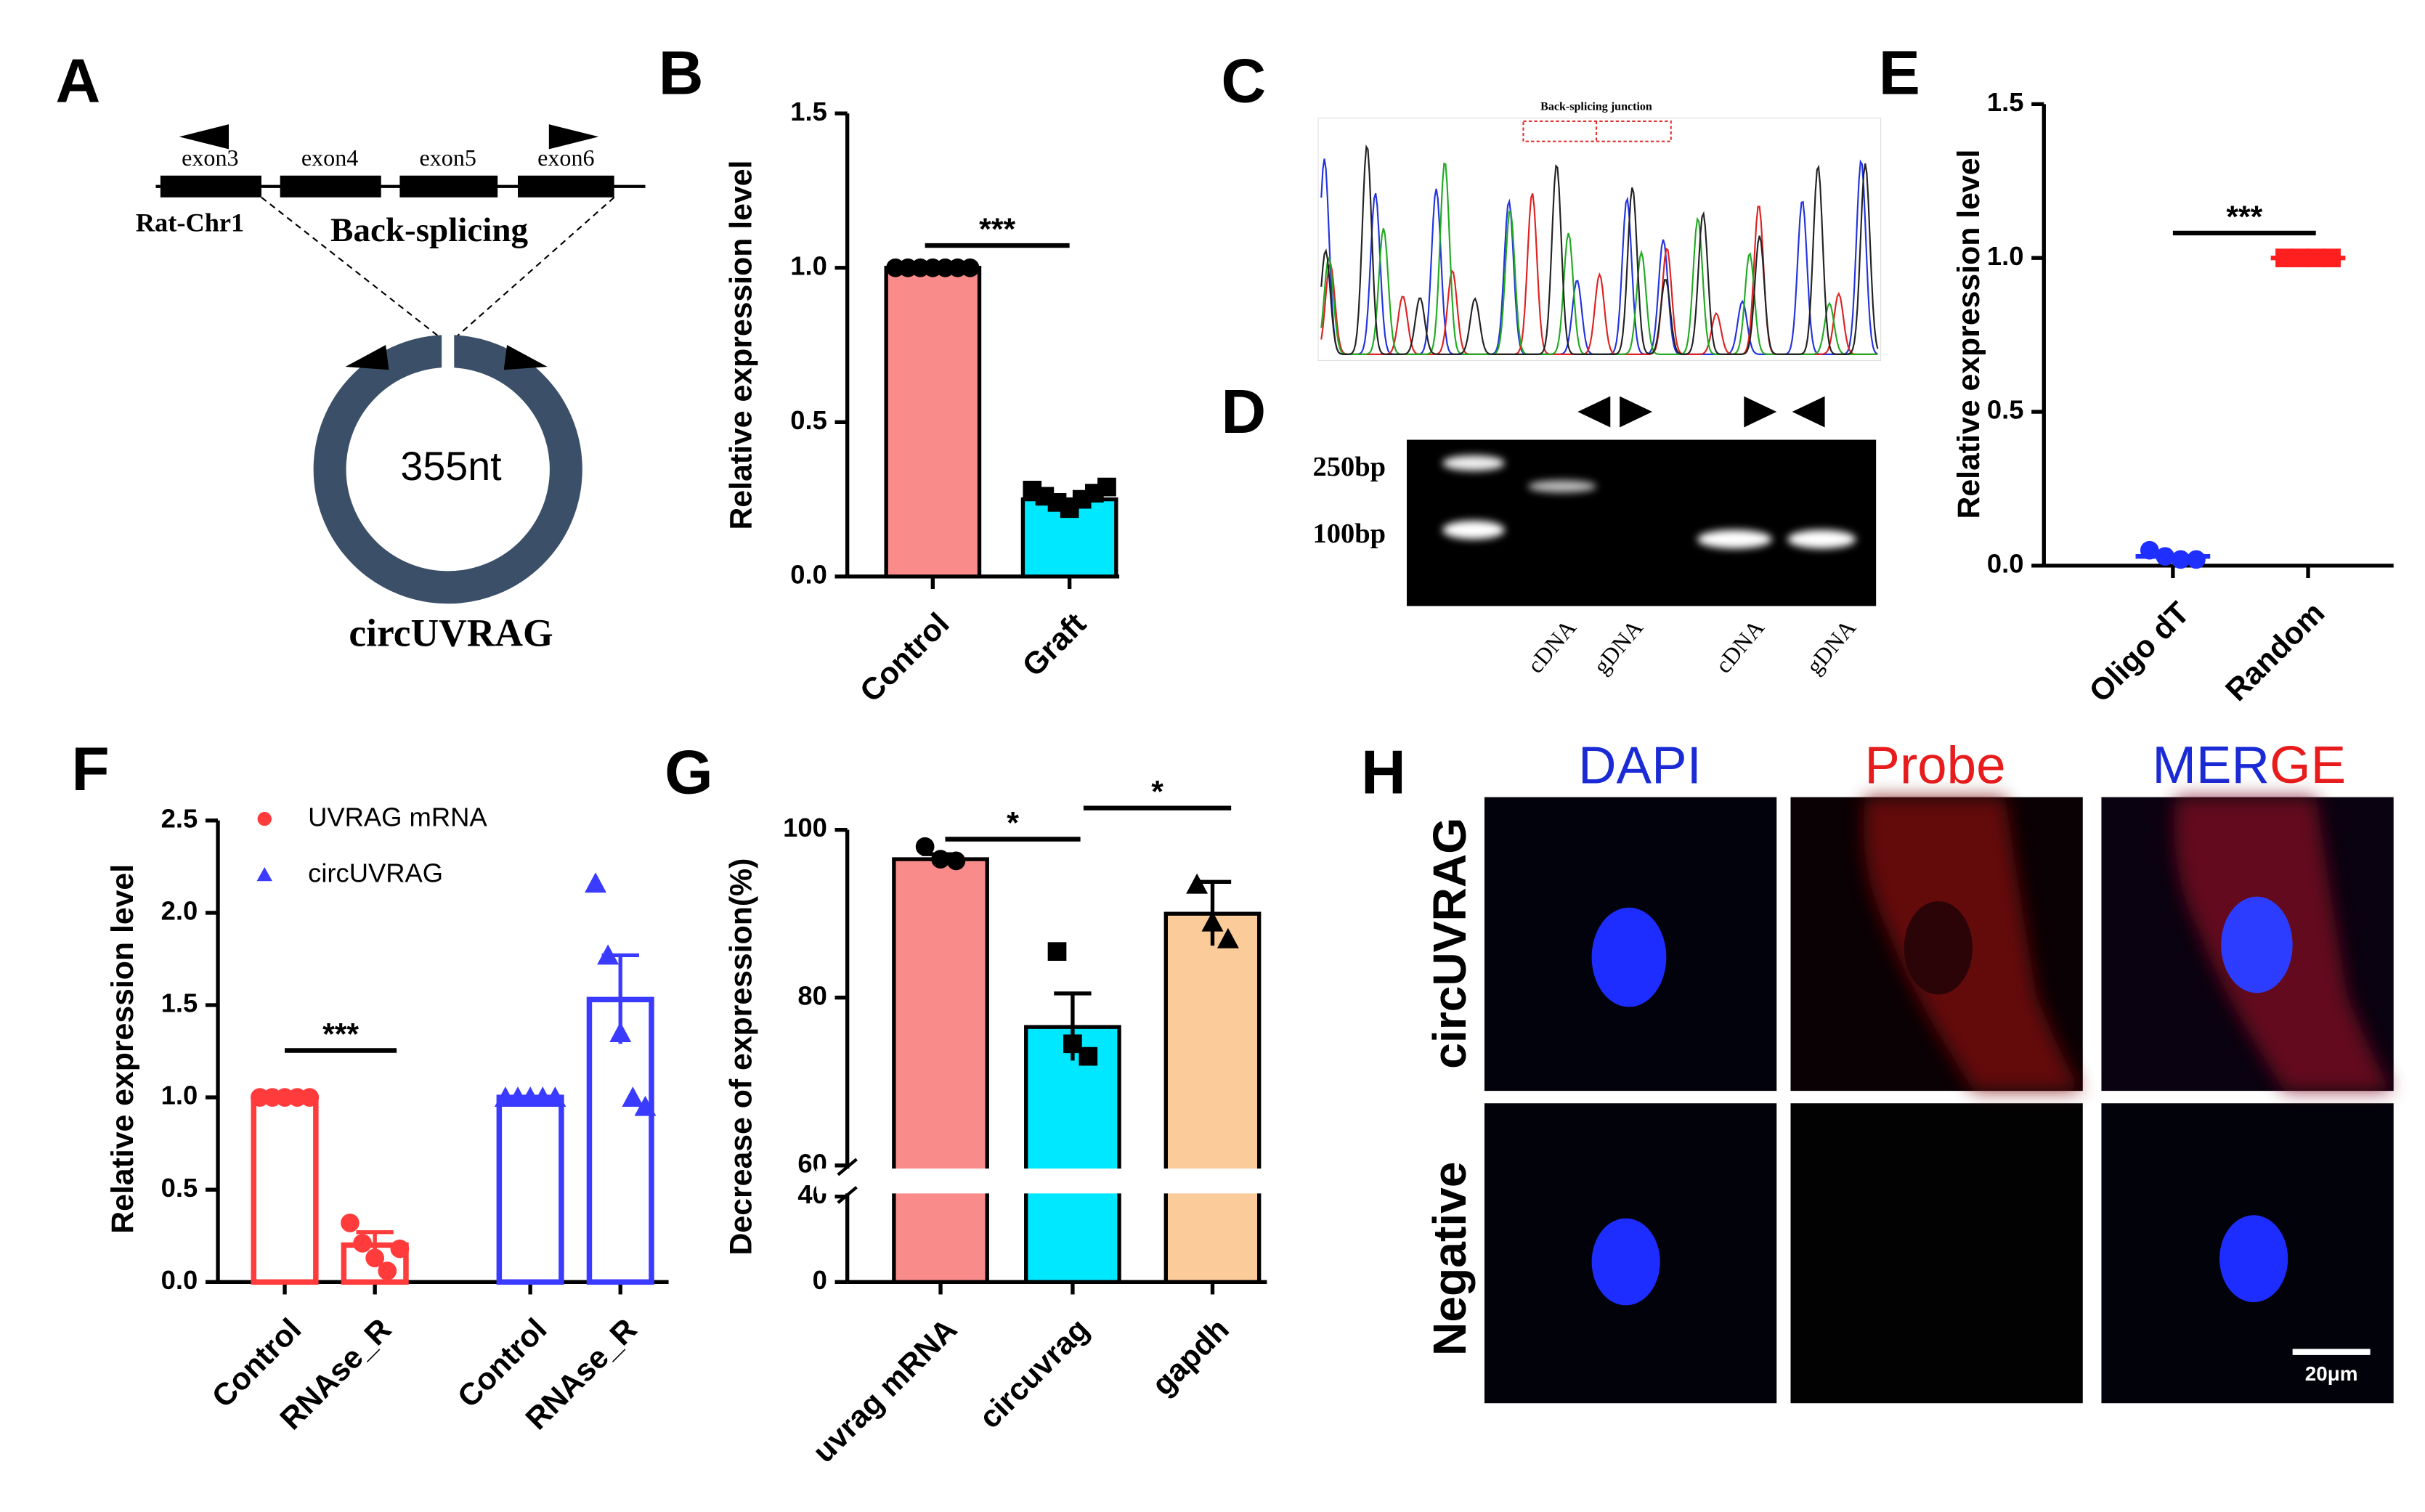  I want to click on x-tick-label: Graft, so click(1054, 644).